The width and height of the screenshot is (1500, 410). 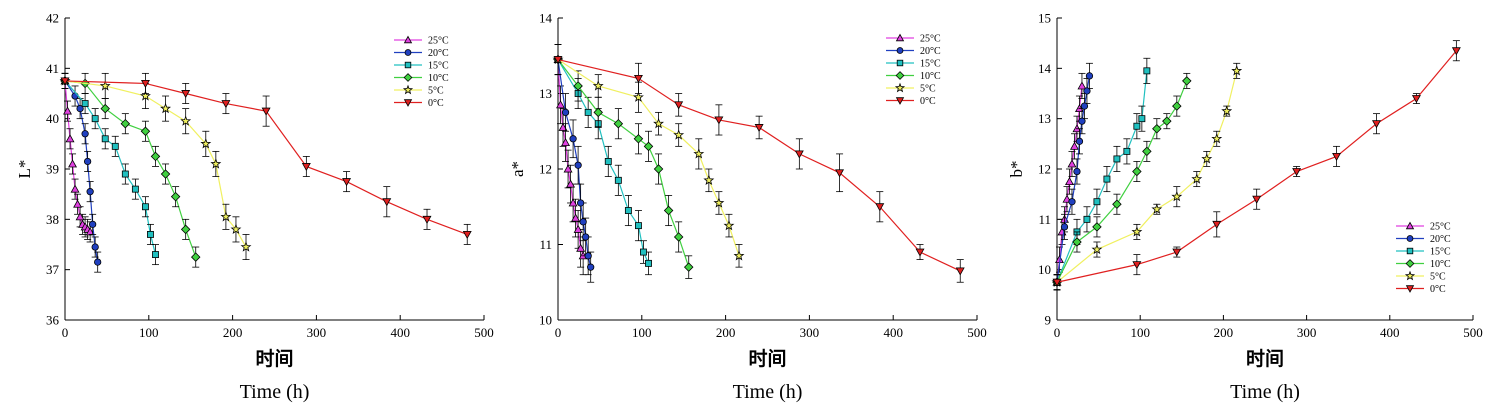 I want to click on chart0-legend-label: 15°C, so click(x=438, y=66).